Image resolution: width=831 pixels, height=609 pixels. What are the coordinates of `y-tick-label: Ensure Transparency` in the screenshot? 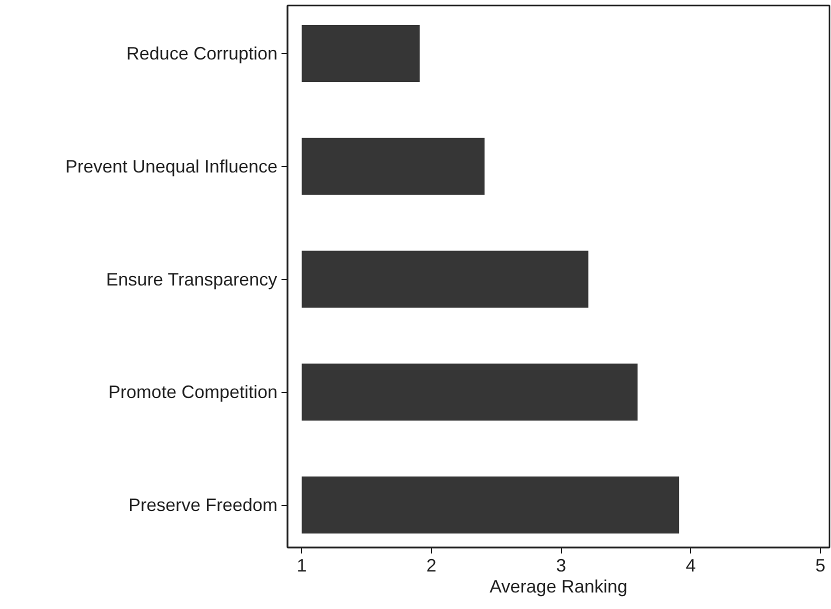 It's located at (192, 279).